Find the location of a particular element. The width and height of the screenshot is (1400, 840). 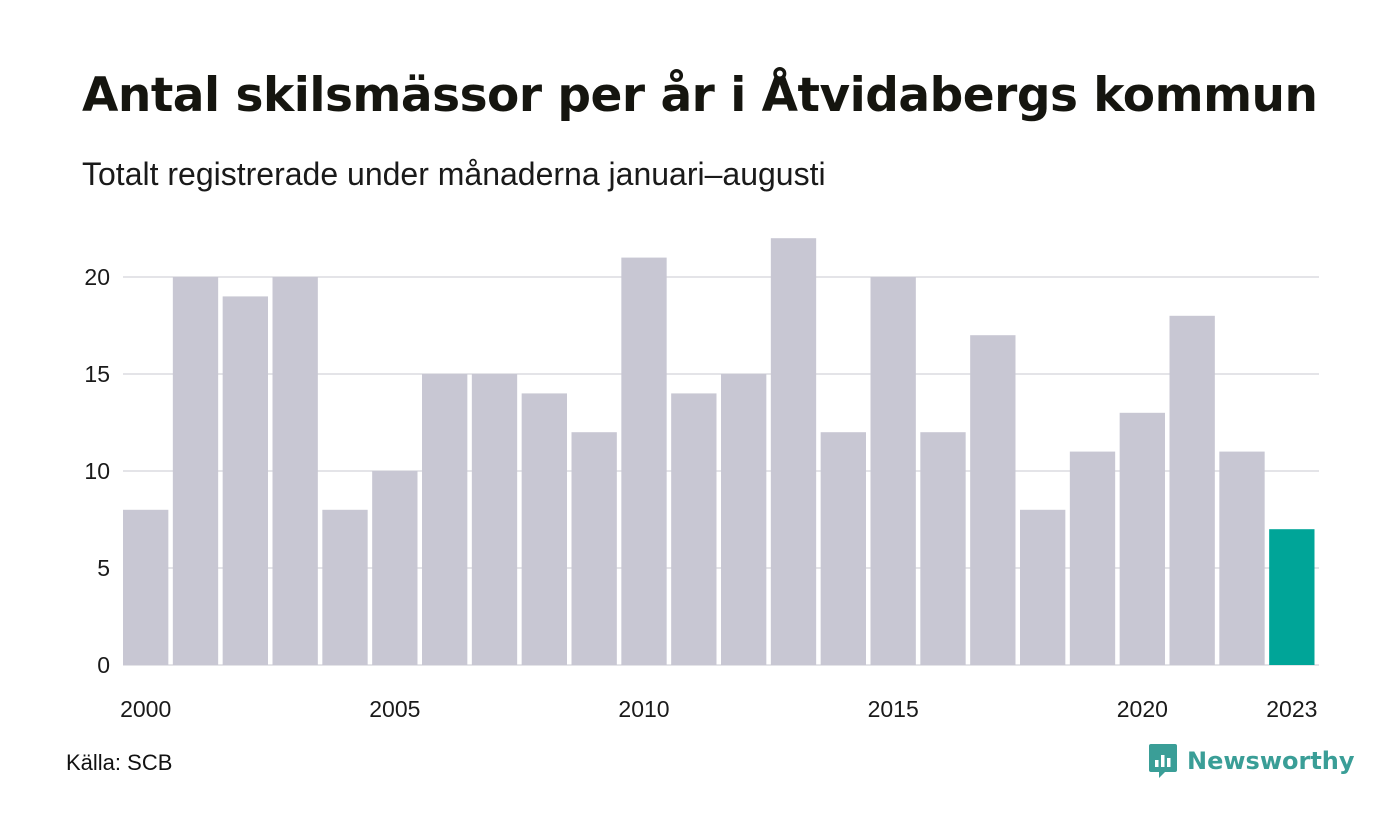

bar-2012 is located at coordinates (744, 519).